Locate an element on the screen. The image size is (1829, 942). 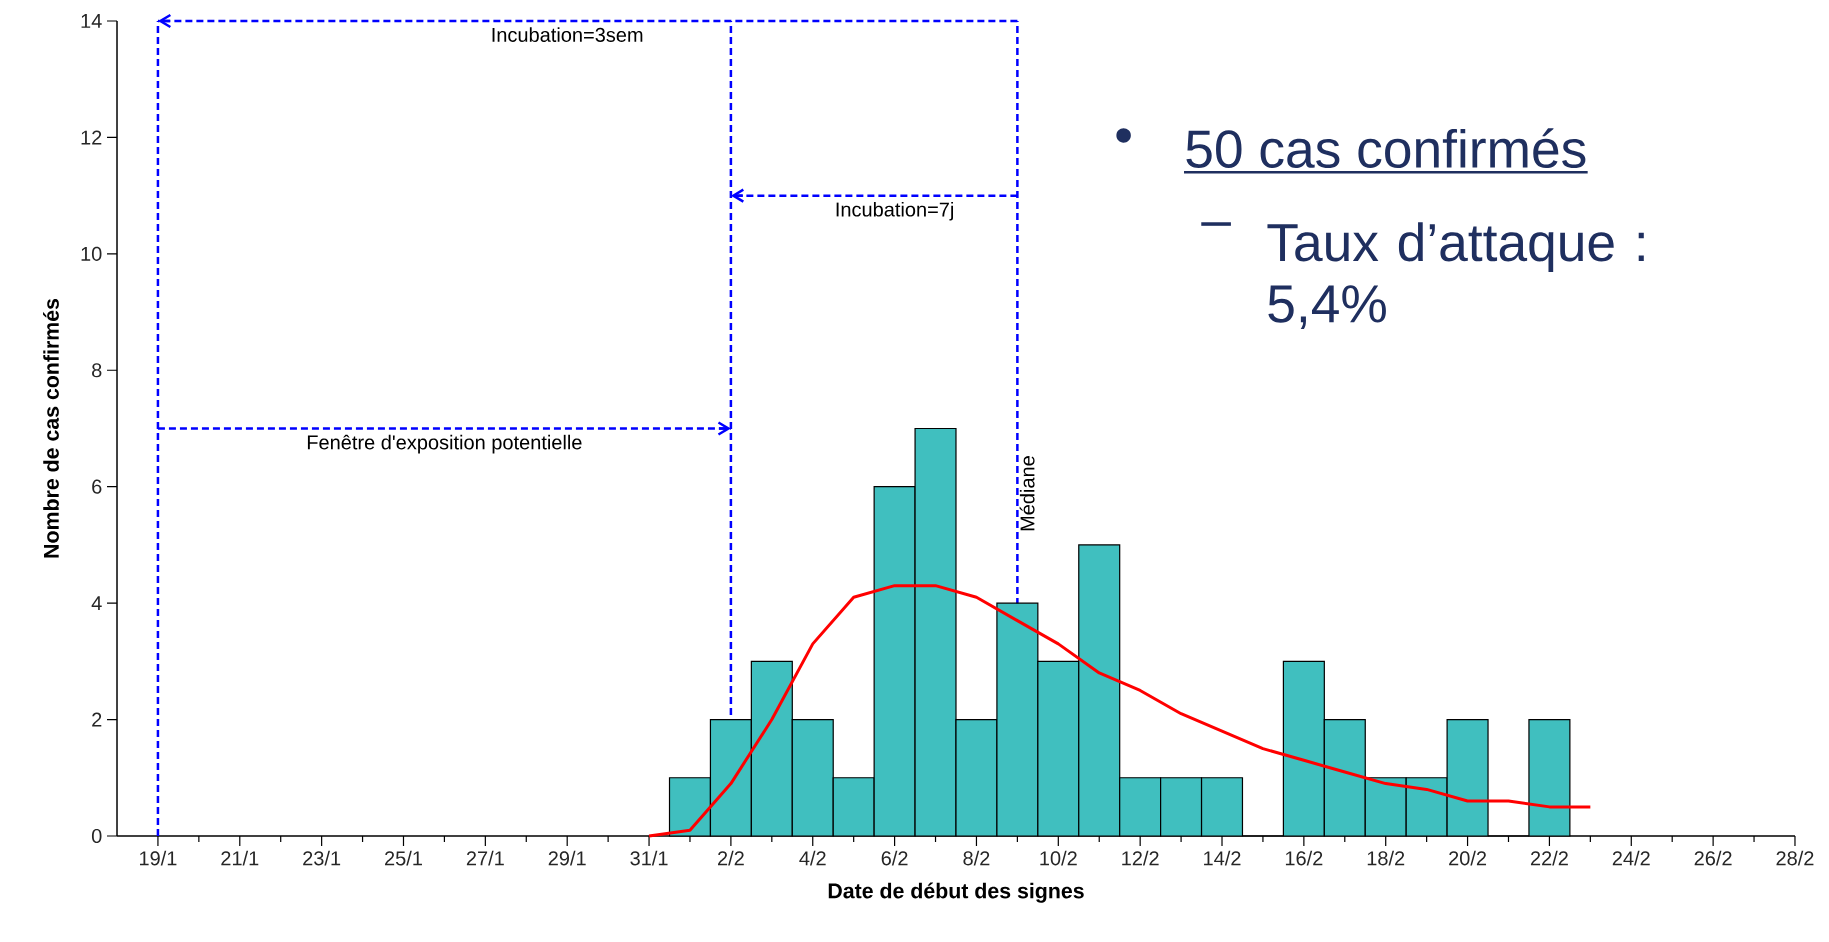
x-tick-label: 22/2 is located at coordinates (1549, 858).